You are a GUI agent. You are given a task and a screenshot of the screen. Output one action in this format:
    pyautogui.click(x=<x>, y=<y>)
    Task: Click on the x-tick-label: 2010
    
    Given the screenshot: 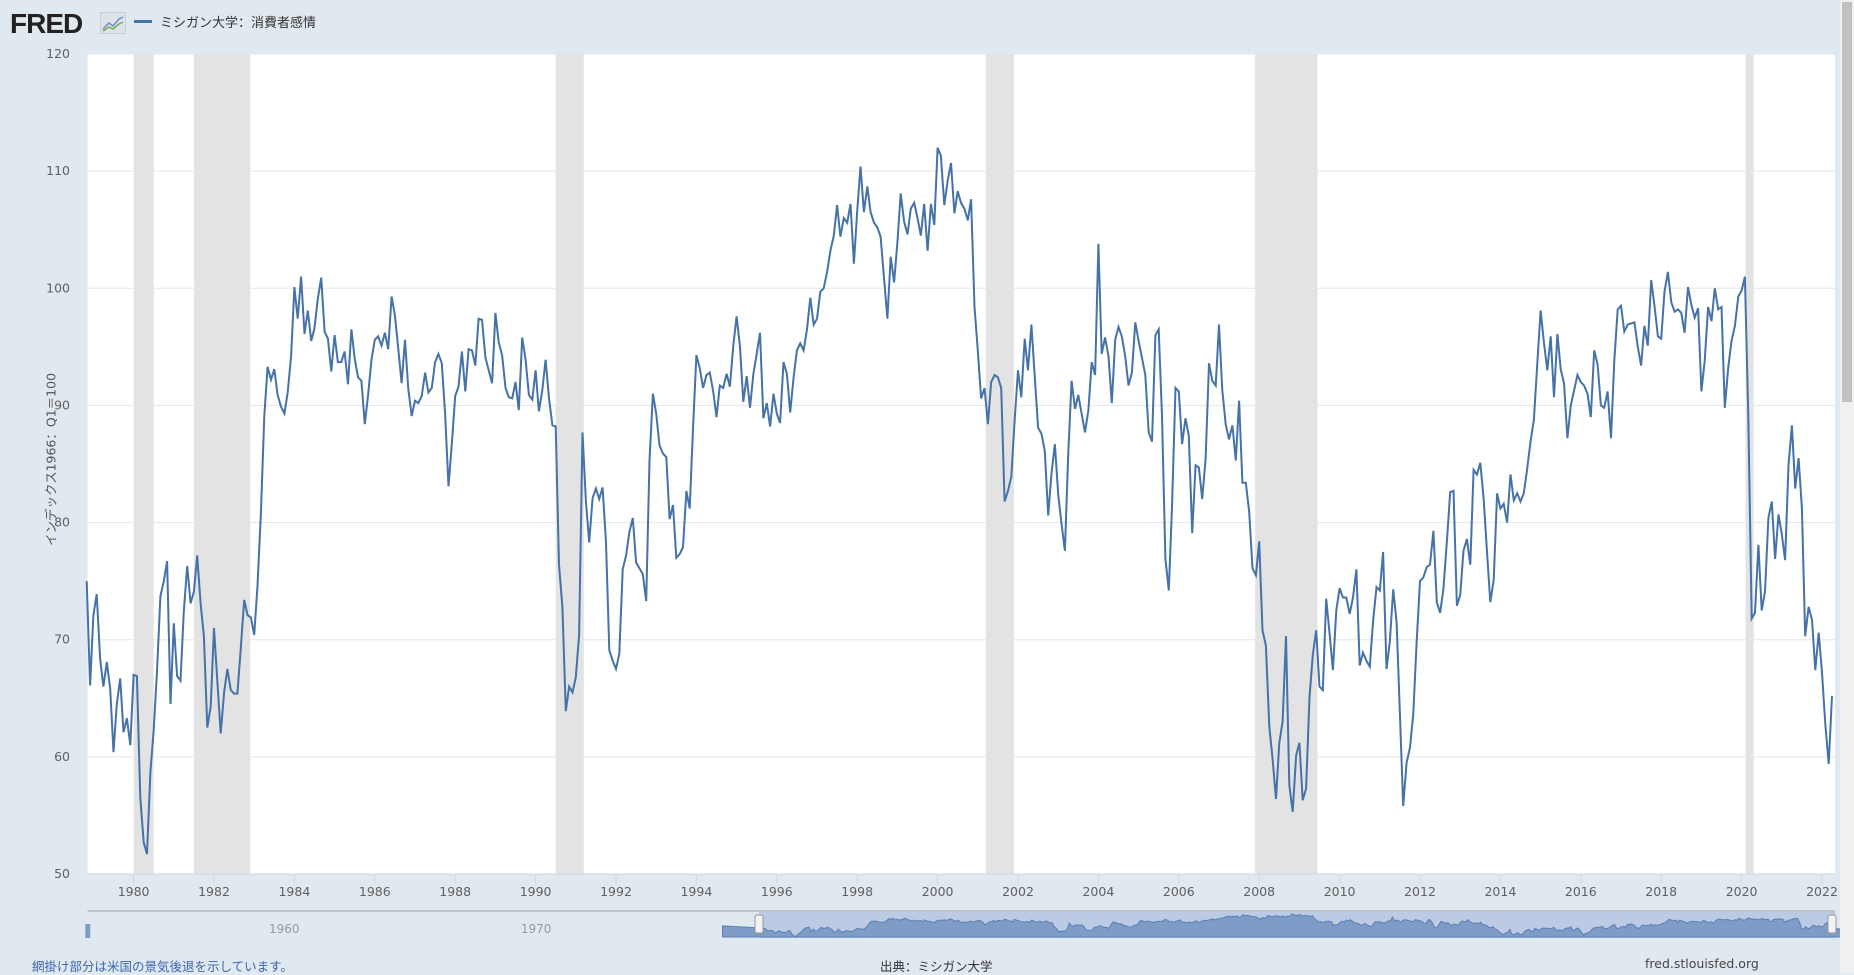 What is the action you would take?
    pyautogui.click(x=1340, y=891)
    